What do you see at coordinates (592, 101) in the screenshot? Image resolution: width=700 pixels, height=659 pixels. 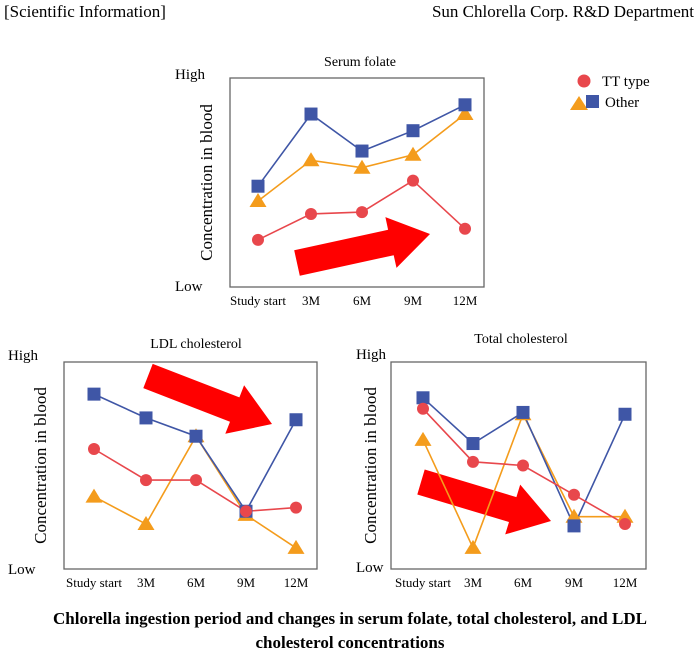 I see `legend-marker-other-square` at bounding box center [592, 101].